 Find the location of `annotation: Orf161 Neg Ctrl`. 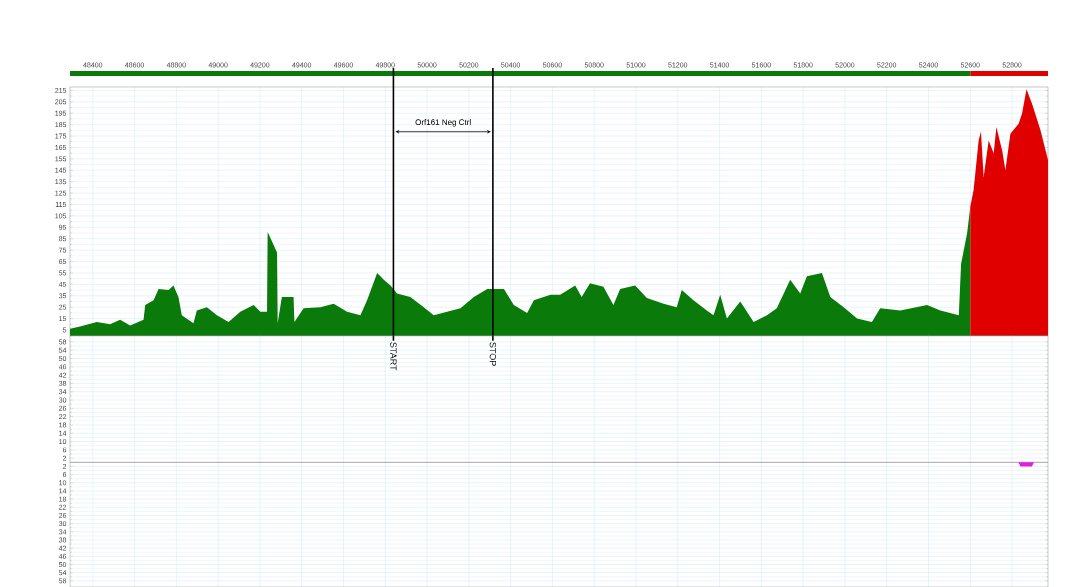

annotation: Orf161 Neg Ctrl is located at coordinates (443, 123).